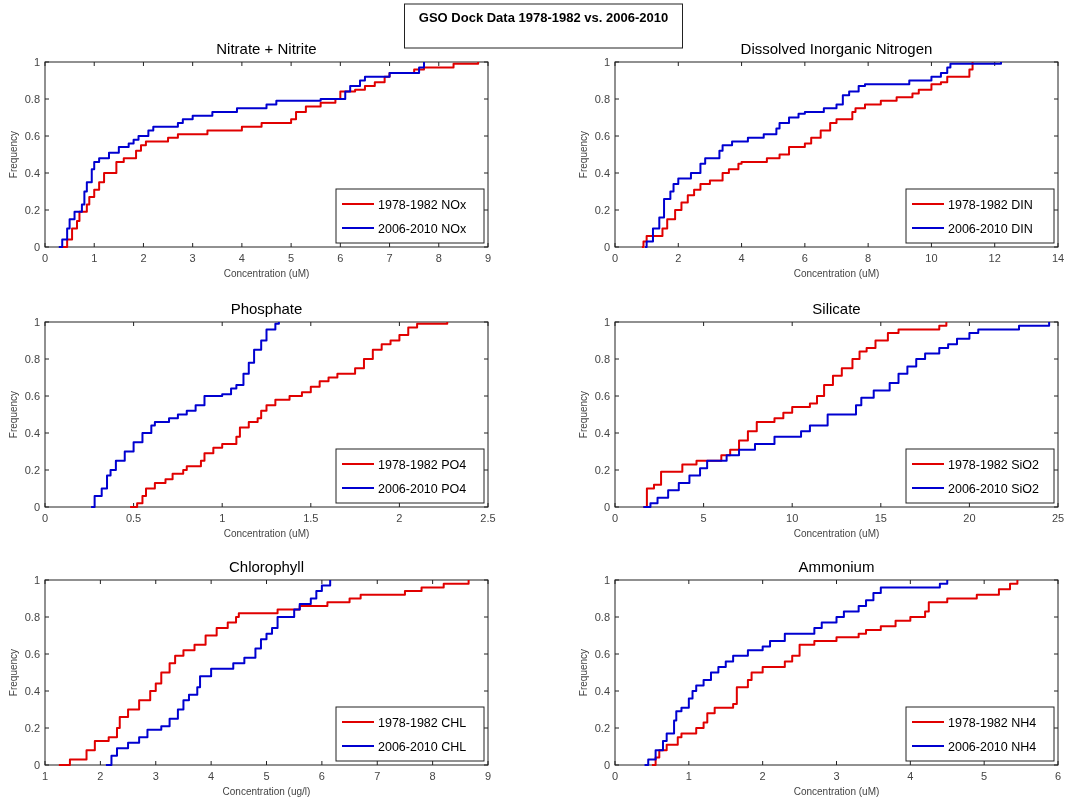 Image resolution: width=1079 pixels, height=809 pixels. I want to click on x-tick-label: 1.5, so click(311, 518).